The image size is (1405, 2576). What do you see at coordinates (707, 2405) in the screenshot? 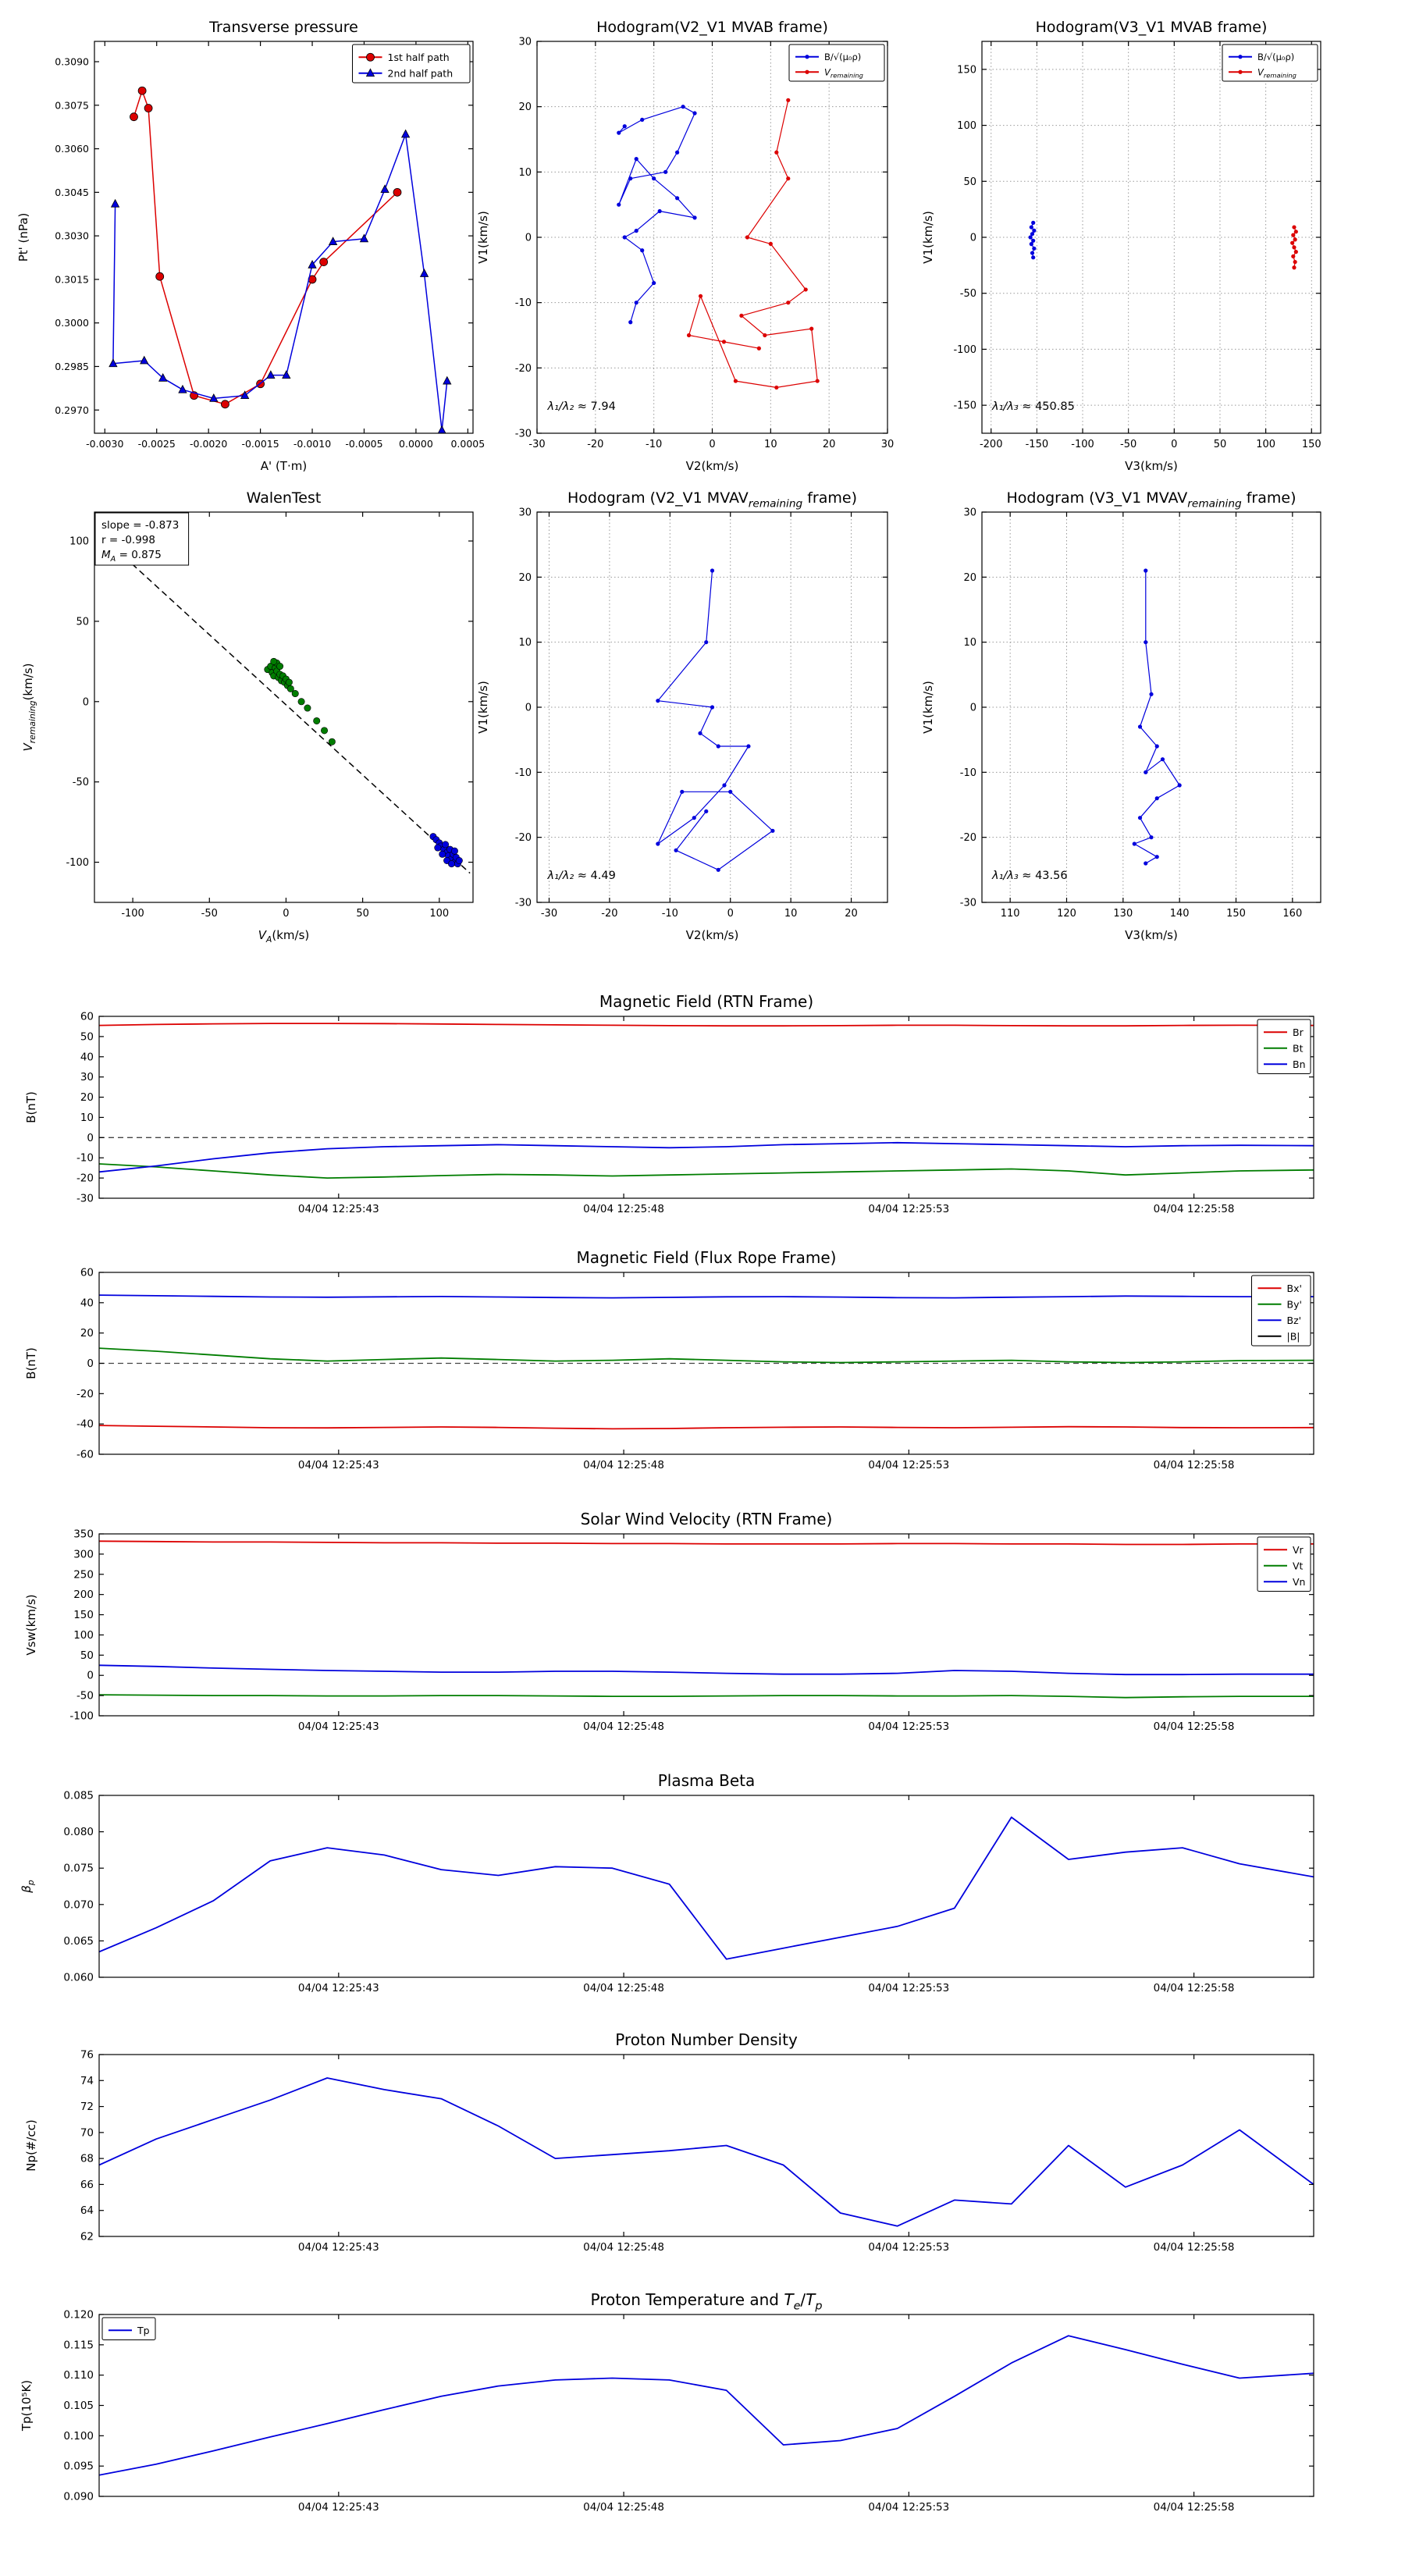
I see `series-tp` at bounding box center [707, 2405].